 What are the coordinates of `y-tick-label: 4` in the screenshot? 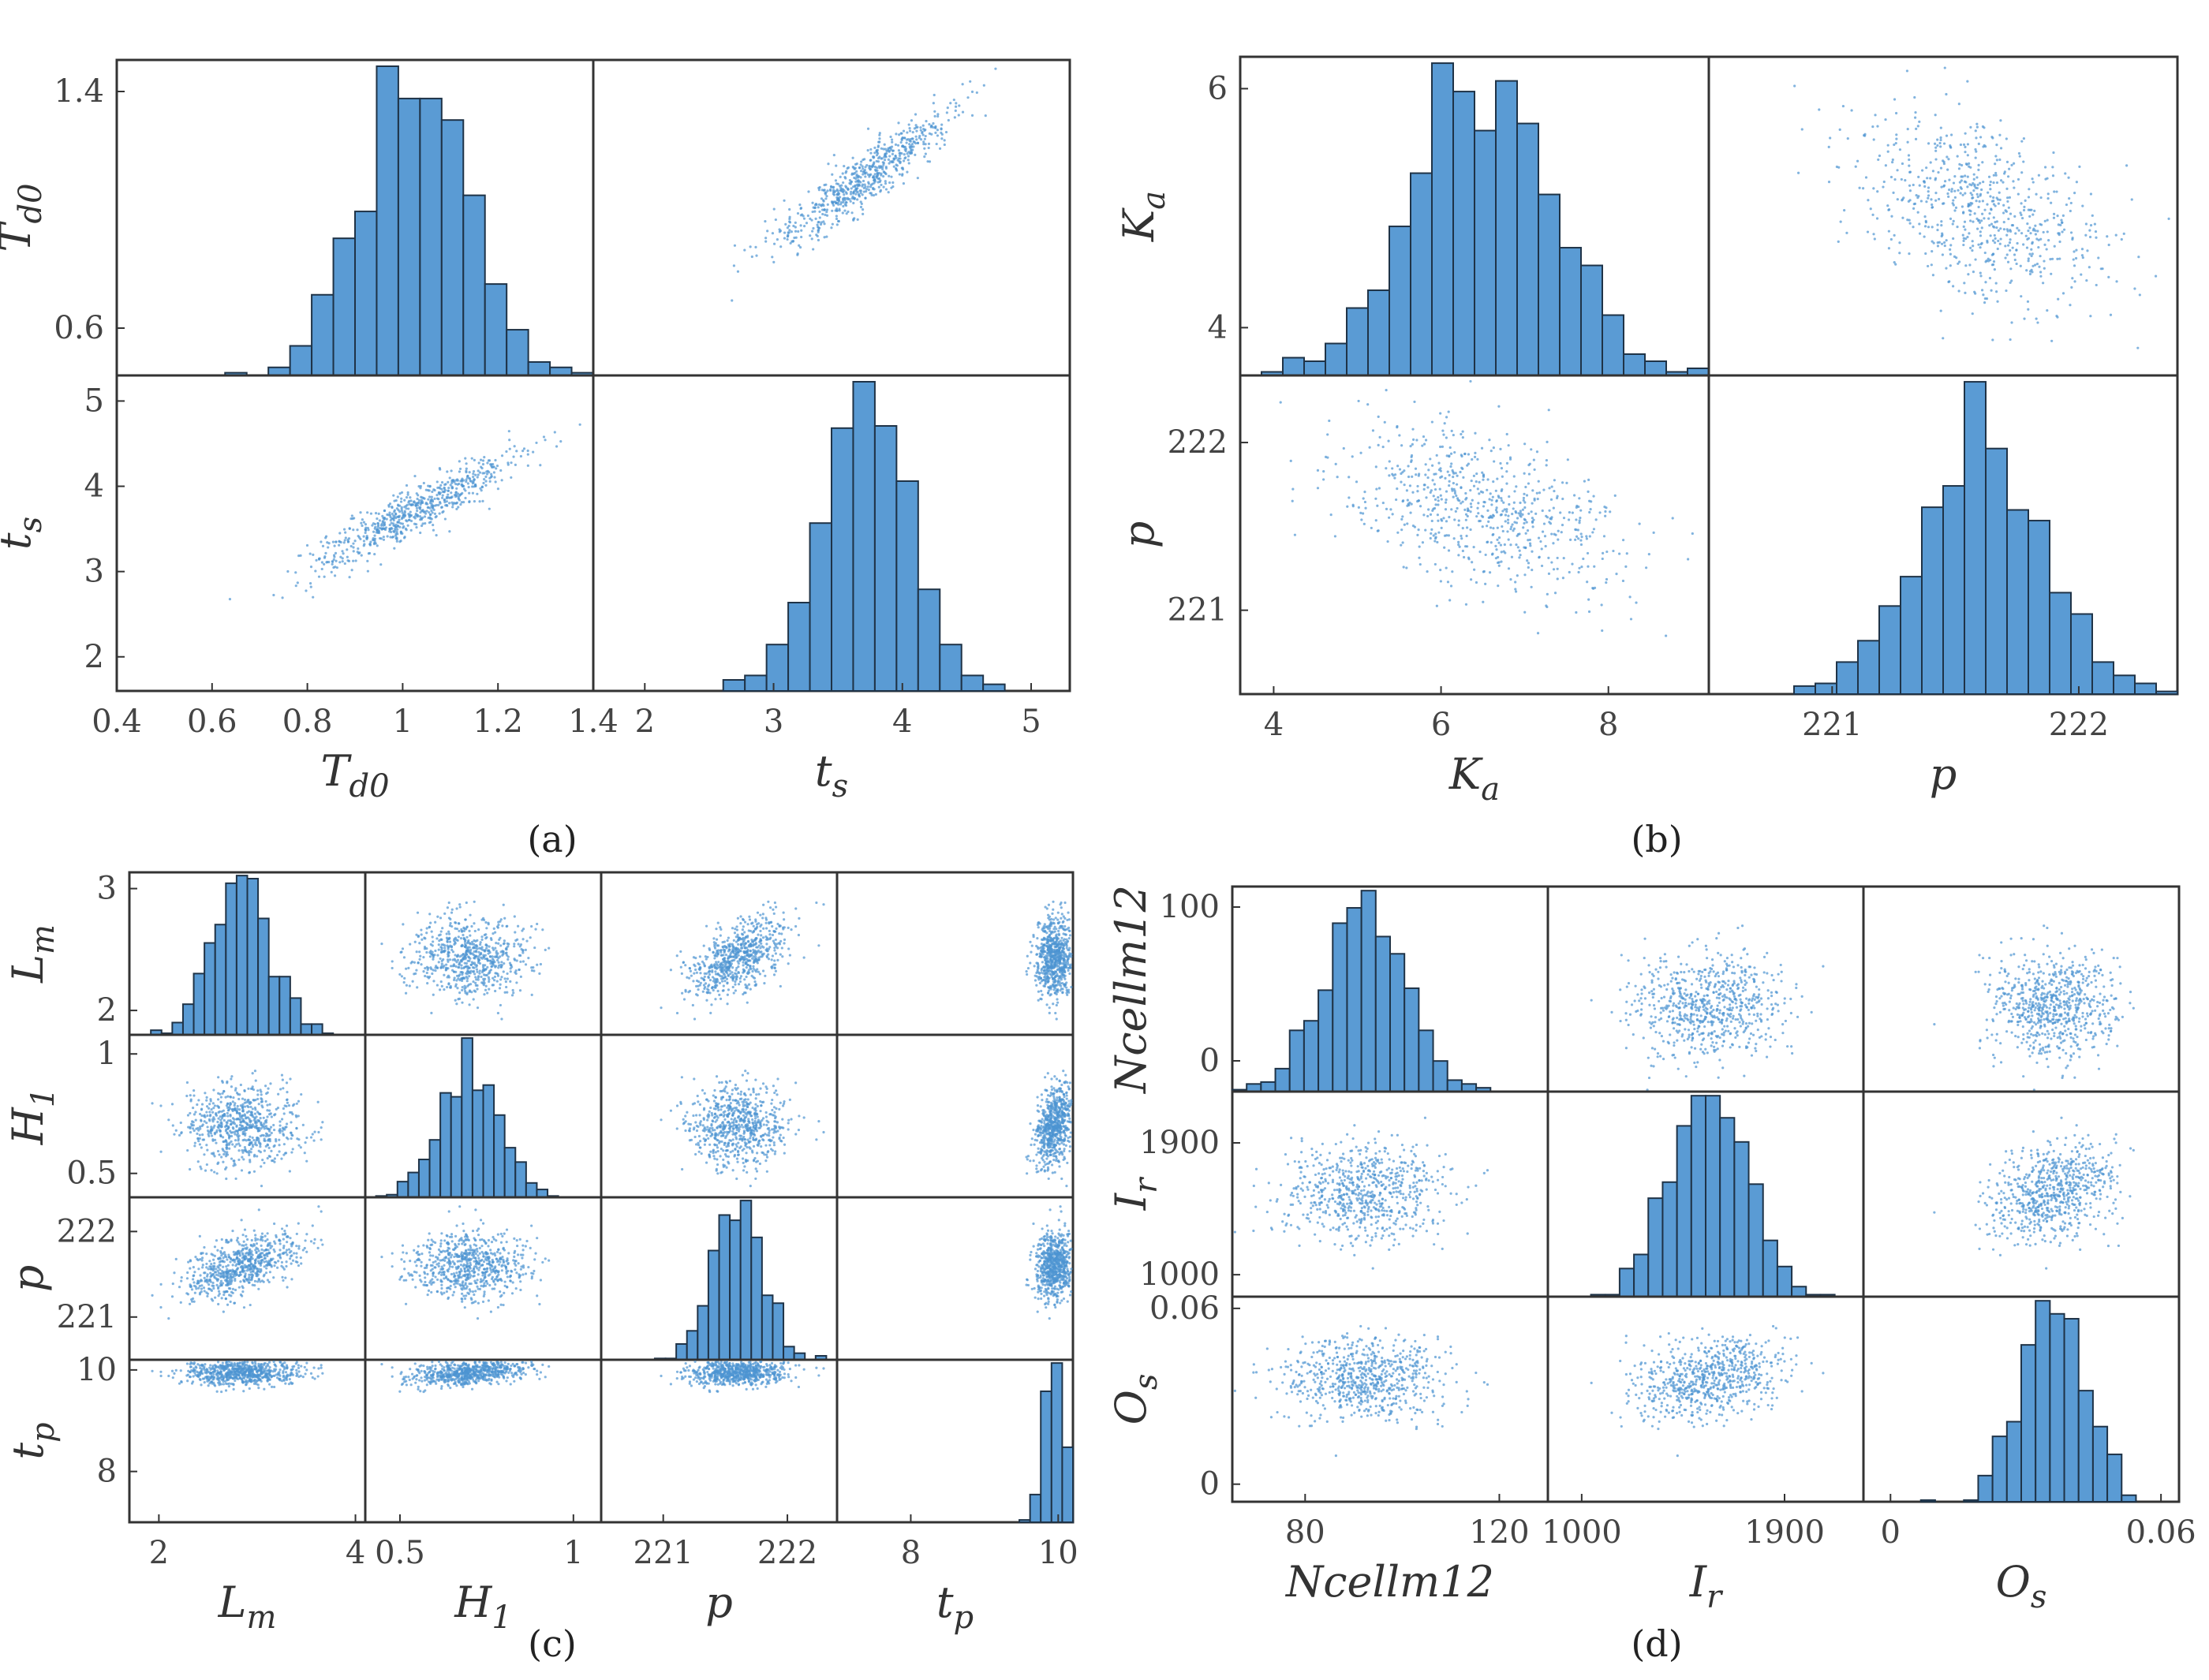 It's located at (94, 487).